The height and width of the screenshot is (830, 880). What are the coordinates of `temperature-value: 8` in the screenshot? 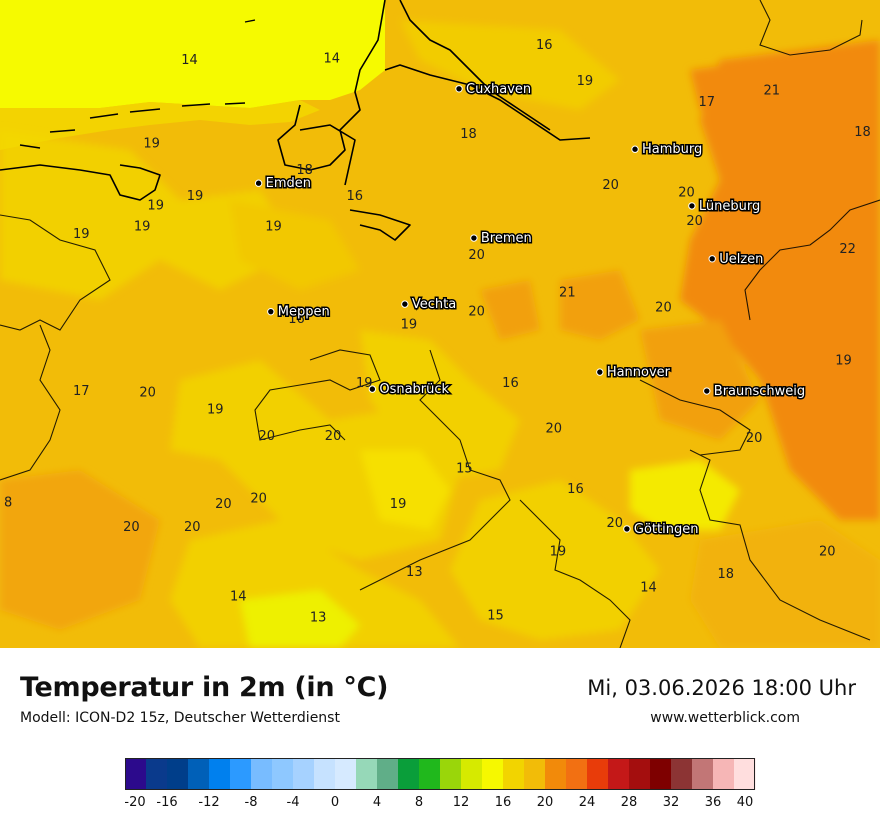 It's located at (8, 502).